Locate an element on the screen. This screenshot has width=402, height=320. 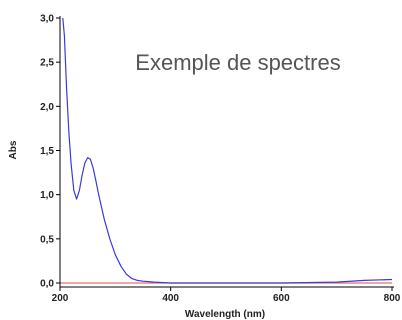
y-tick-label: 2,5 is located at coordinates (47, 63).